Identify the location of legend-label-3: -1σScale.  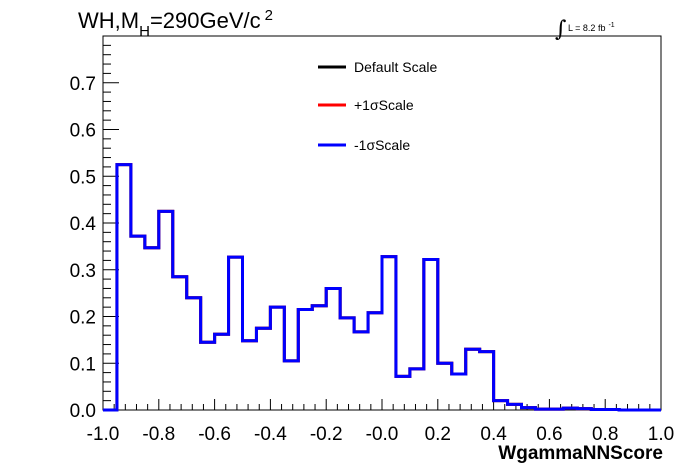
(382, 145).